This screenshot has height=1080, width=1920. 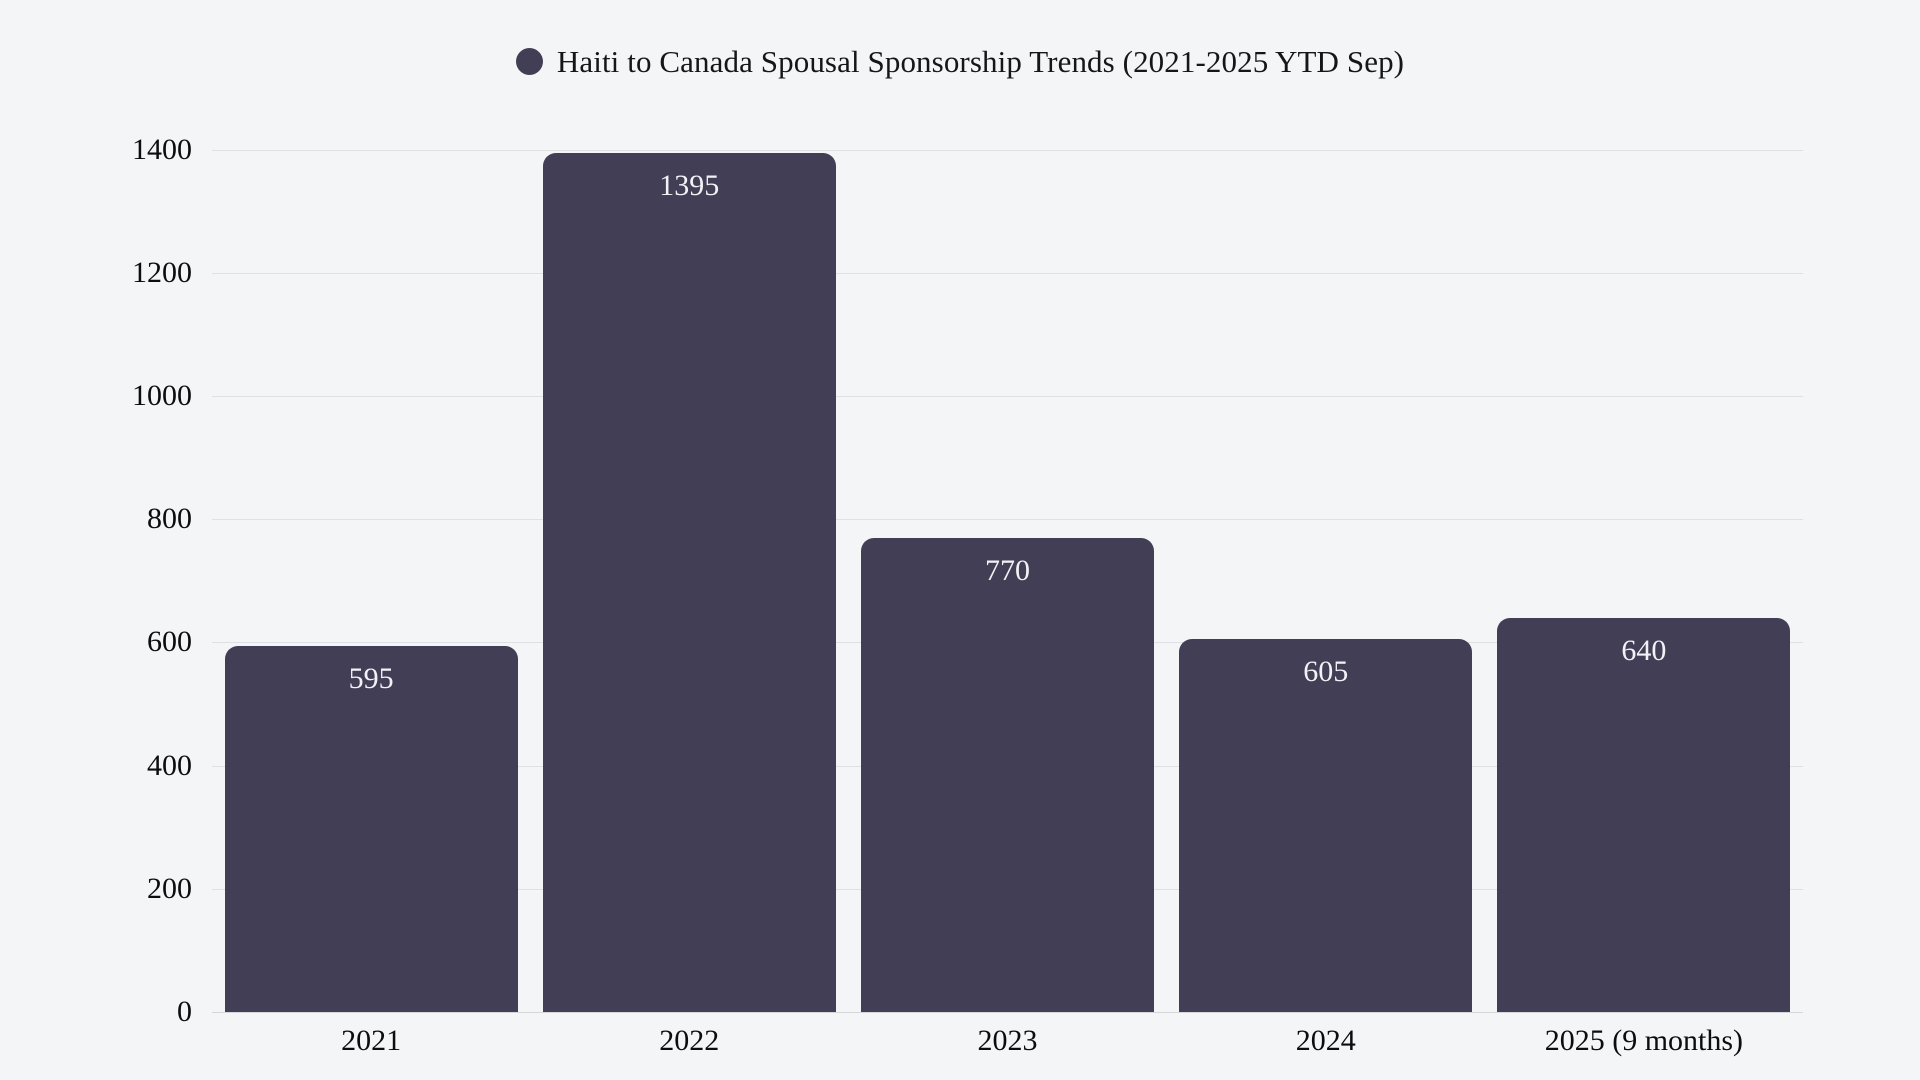 I want to click on bar-slot: 595, so click(x=371, y=565).